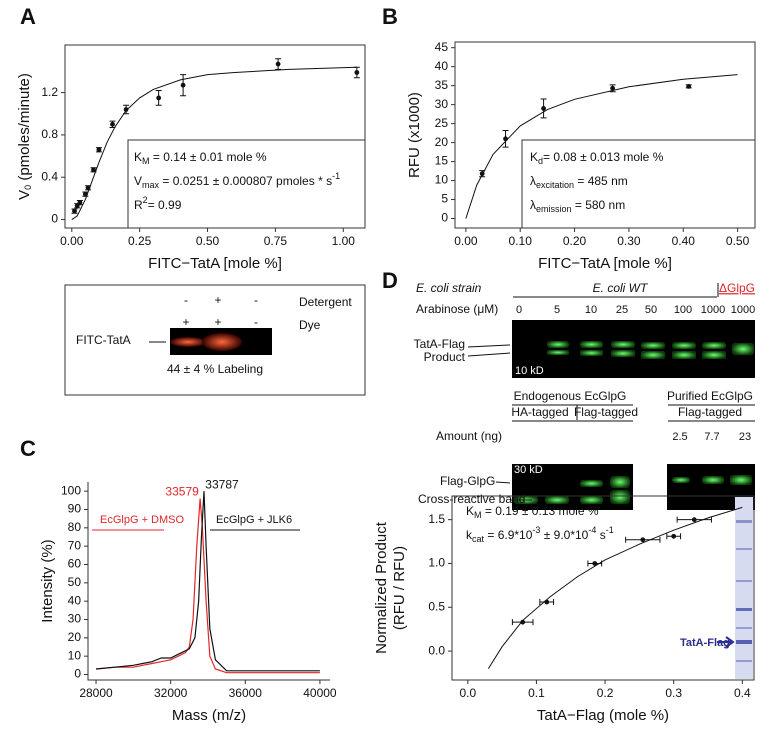  I want to click on text-part: -1, so click(336, 176).